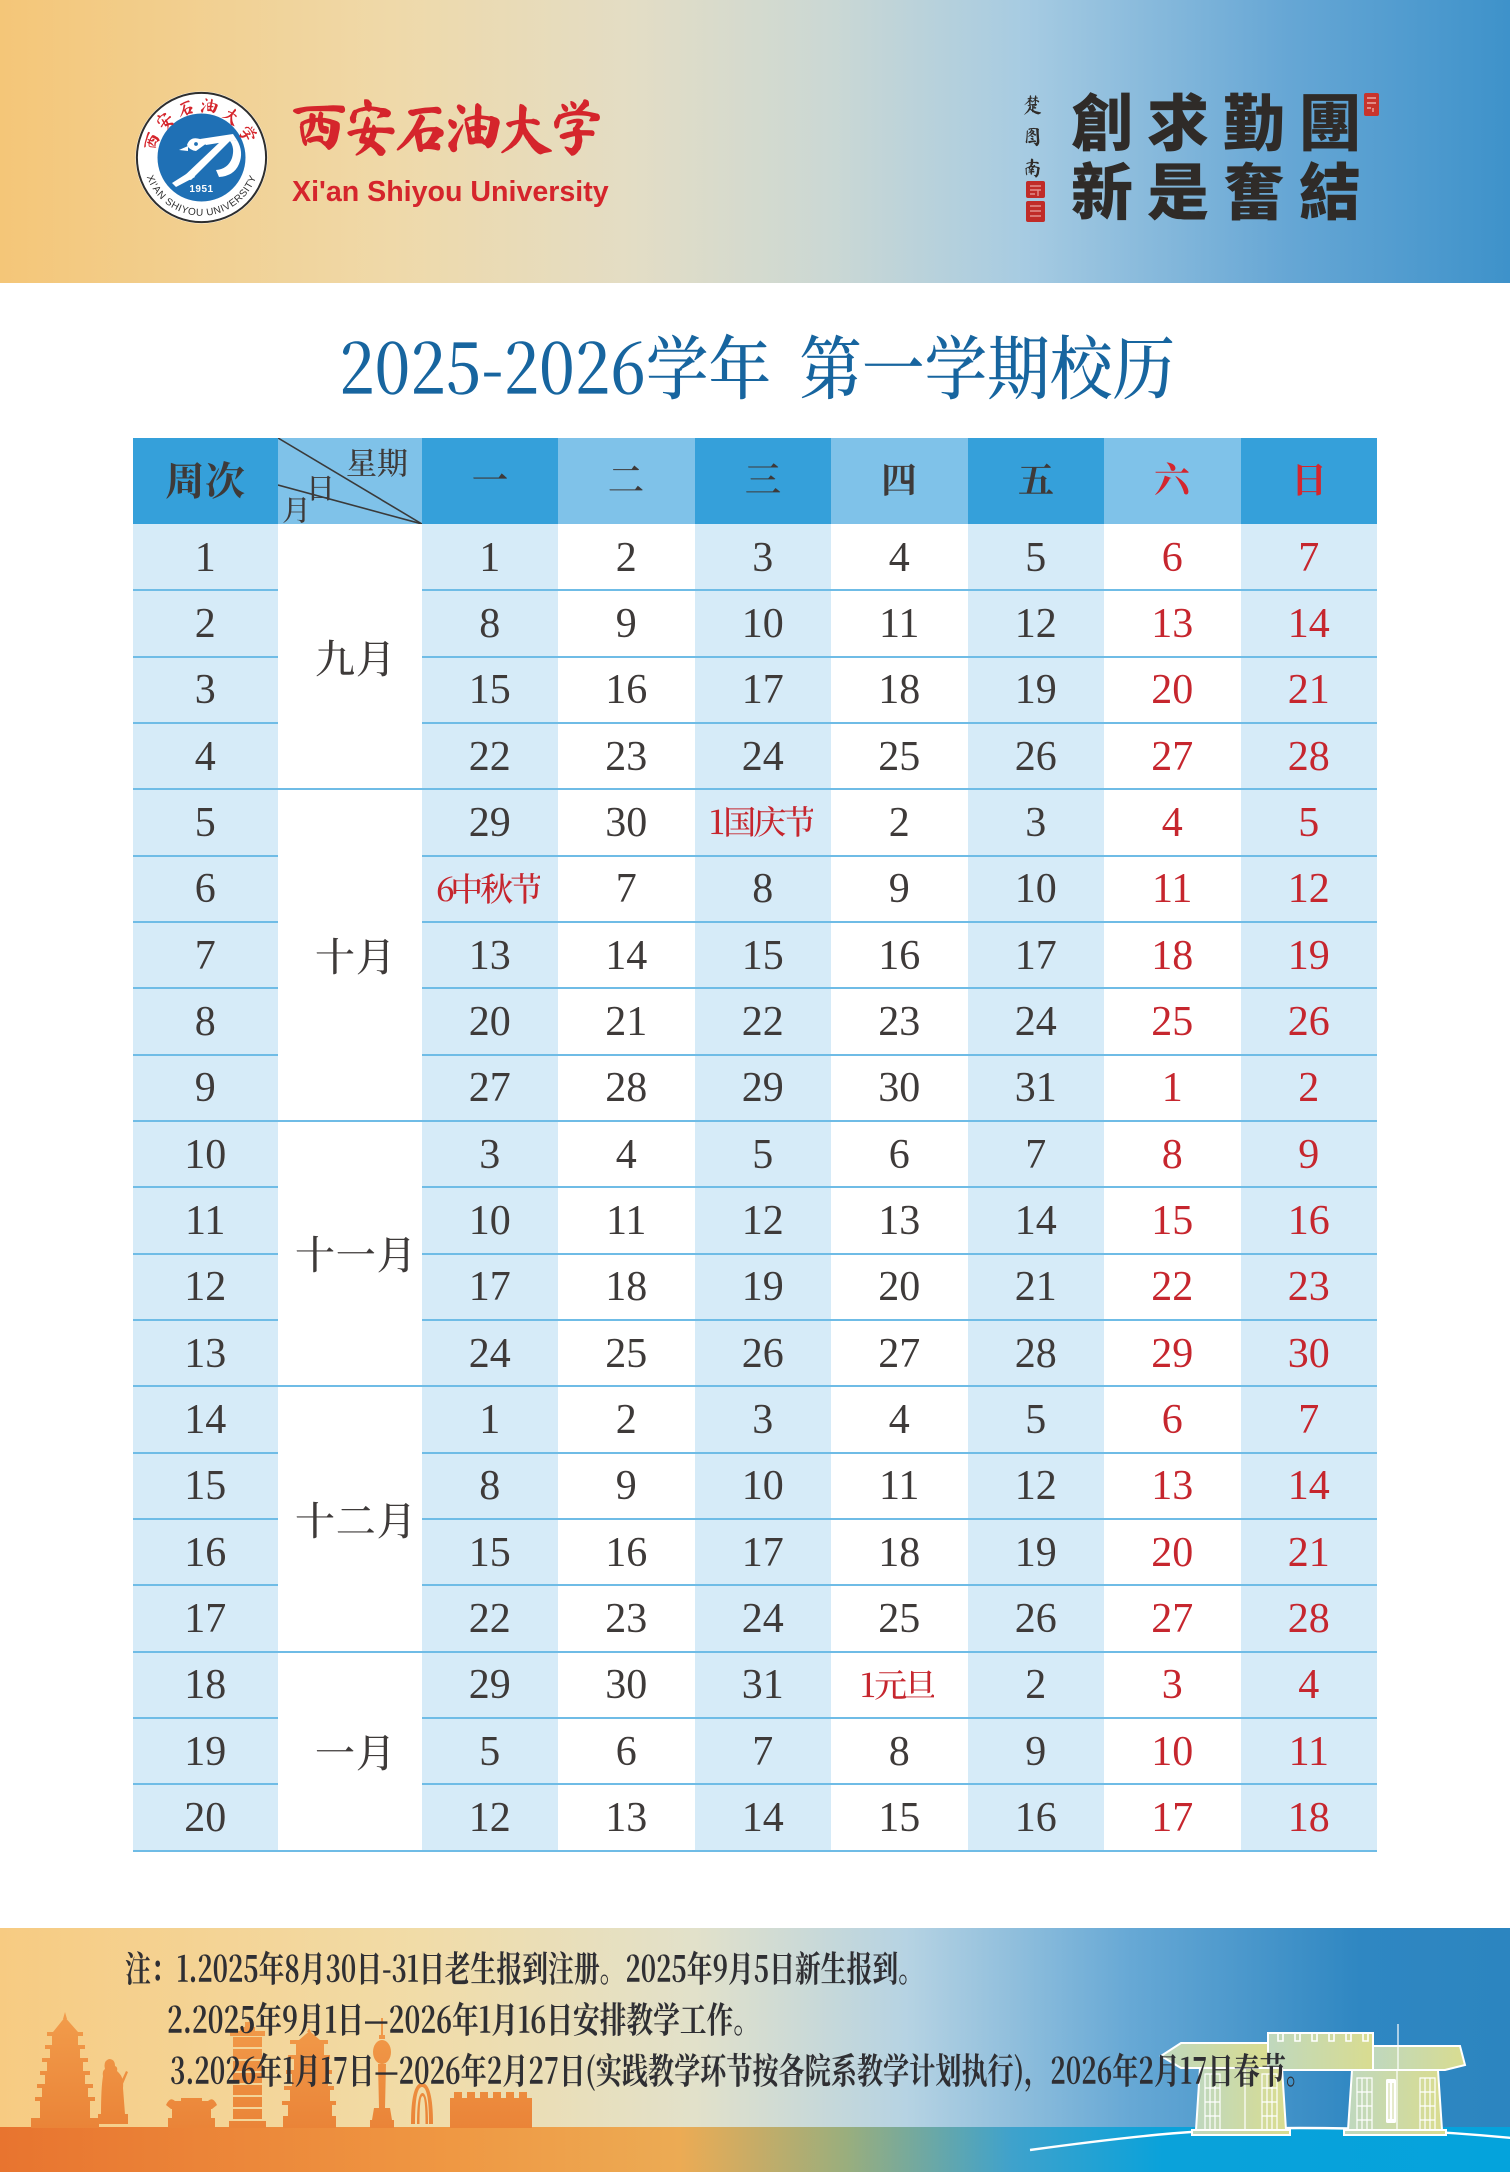  What do you see at coordinates (201, 189) in the screenshot?
I see `svg-text: 1951` at bounding box center [201, 189].